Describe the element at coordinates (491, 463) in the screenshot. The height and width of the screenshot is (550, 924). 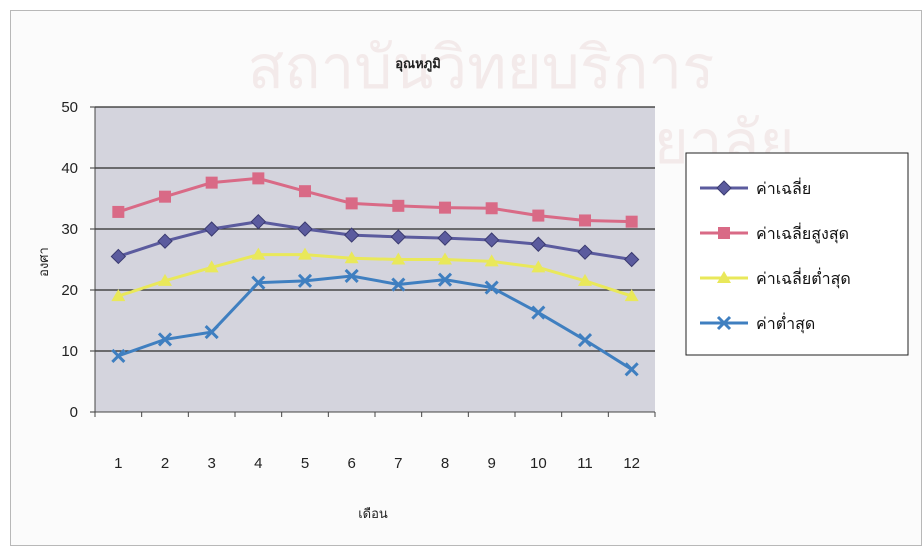
I see `x-tick-label: 9` at that location.